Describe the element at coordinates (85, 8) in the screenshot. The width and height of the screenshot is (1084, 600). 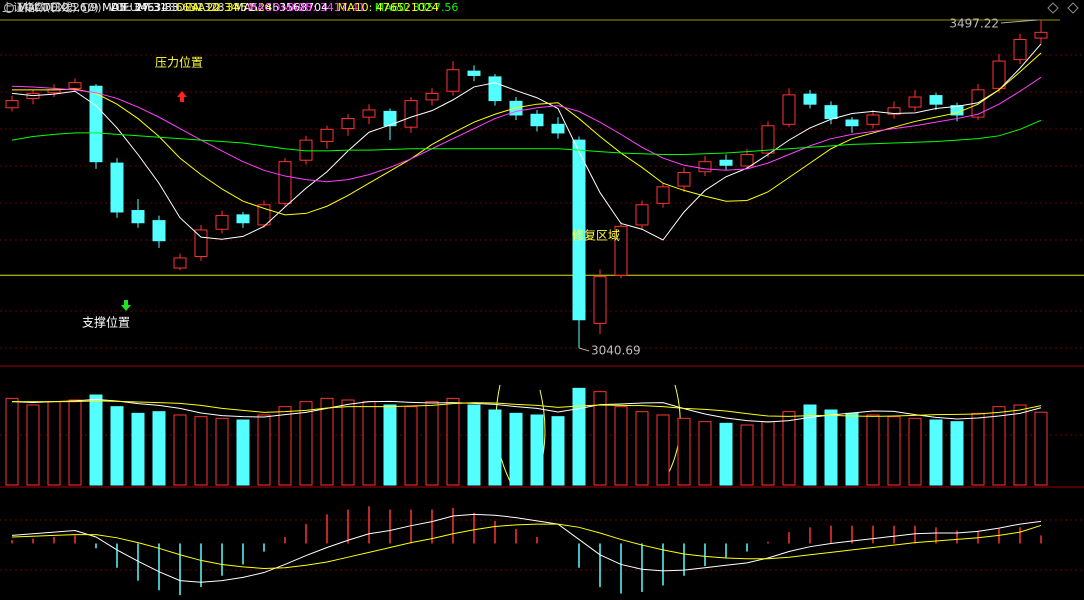
I see `icon` at that location.